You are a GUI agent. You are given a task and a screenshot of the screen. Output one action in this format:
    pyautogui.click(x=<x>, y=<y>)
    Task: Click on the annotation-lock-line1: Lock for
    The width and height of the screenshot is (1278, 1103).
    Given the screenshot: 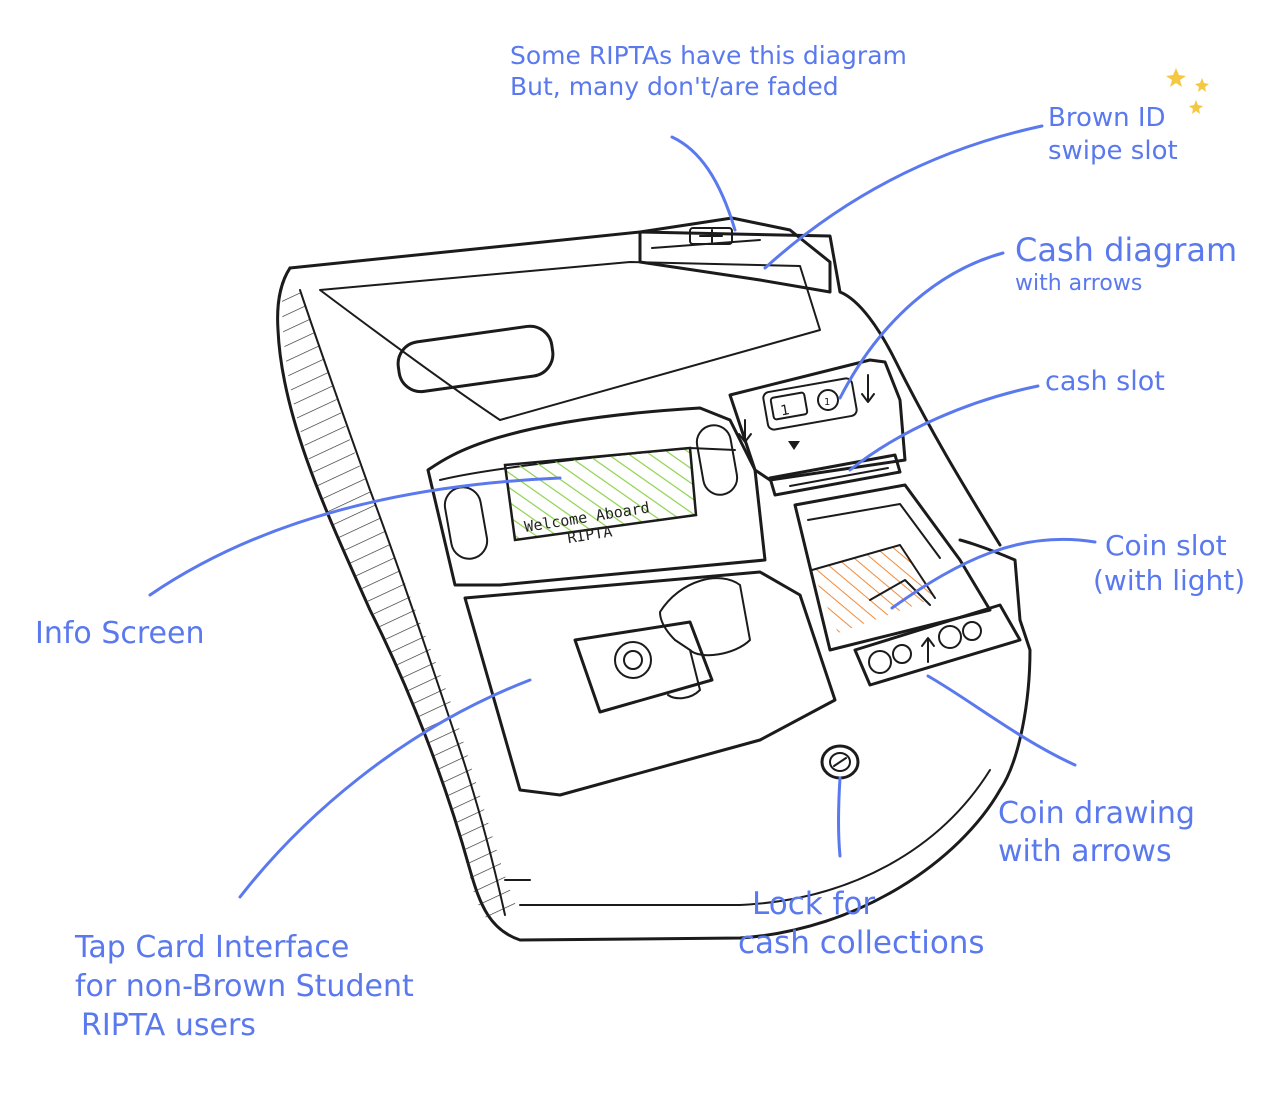 What is the action you would take?
    pyautogui.click(x=814, y=904)
    